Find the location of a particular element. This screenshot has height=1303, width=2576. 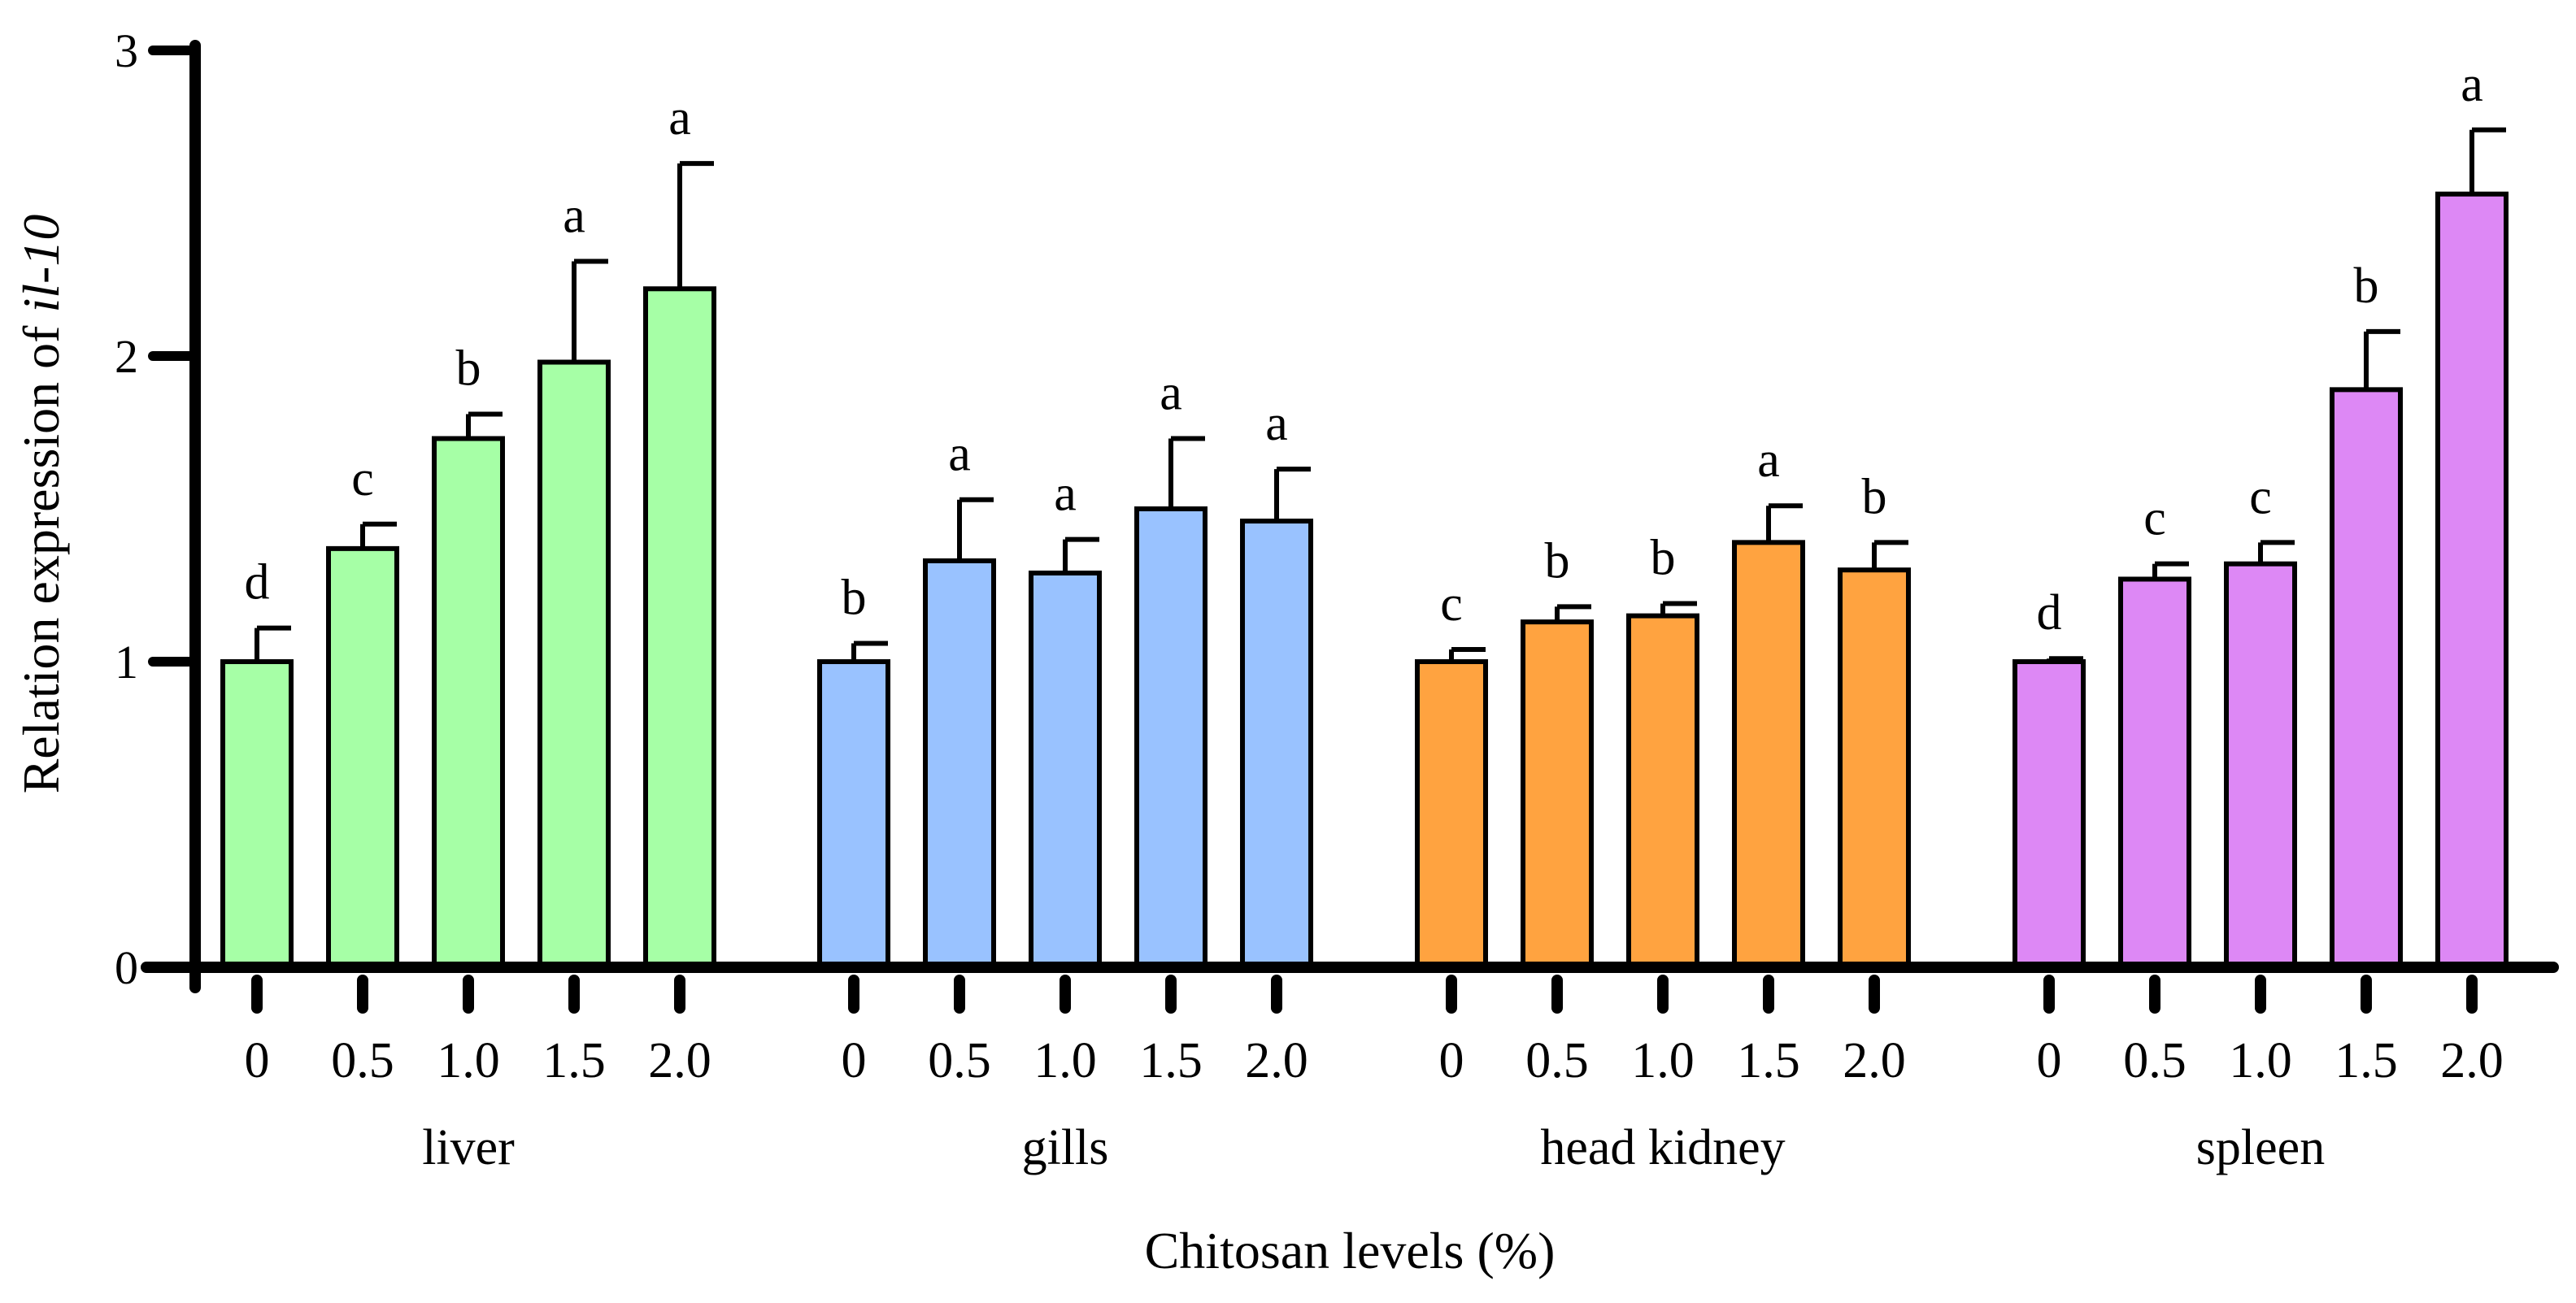

group-label-head-kidney: head kidney is located at coordinates (1663, 1148).